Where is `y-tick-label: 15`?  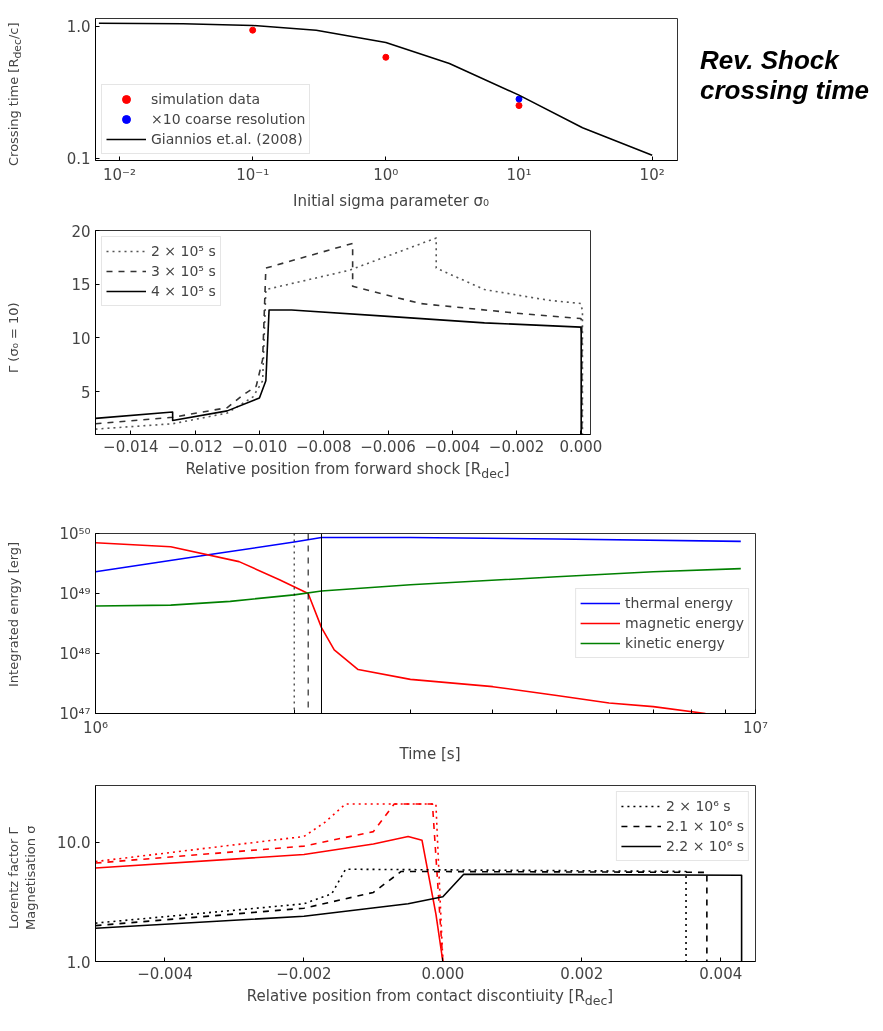 y-tick-label: 15 is located at coordinates (81, 285).